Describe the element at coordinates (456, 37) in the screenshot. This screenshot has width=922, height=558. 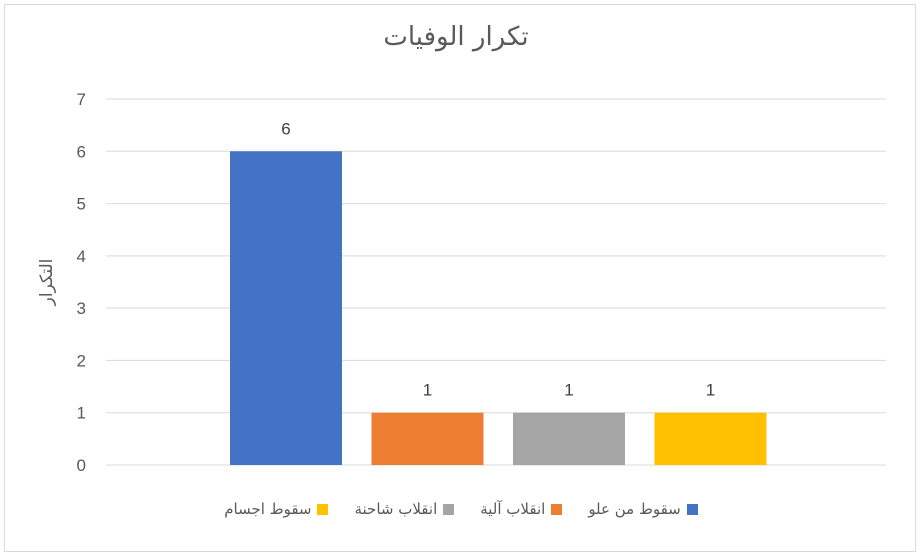
I see `chart-title: تكرار الوفيات` at that location.